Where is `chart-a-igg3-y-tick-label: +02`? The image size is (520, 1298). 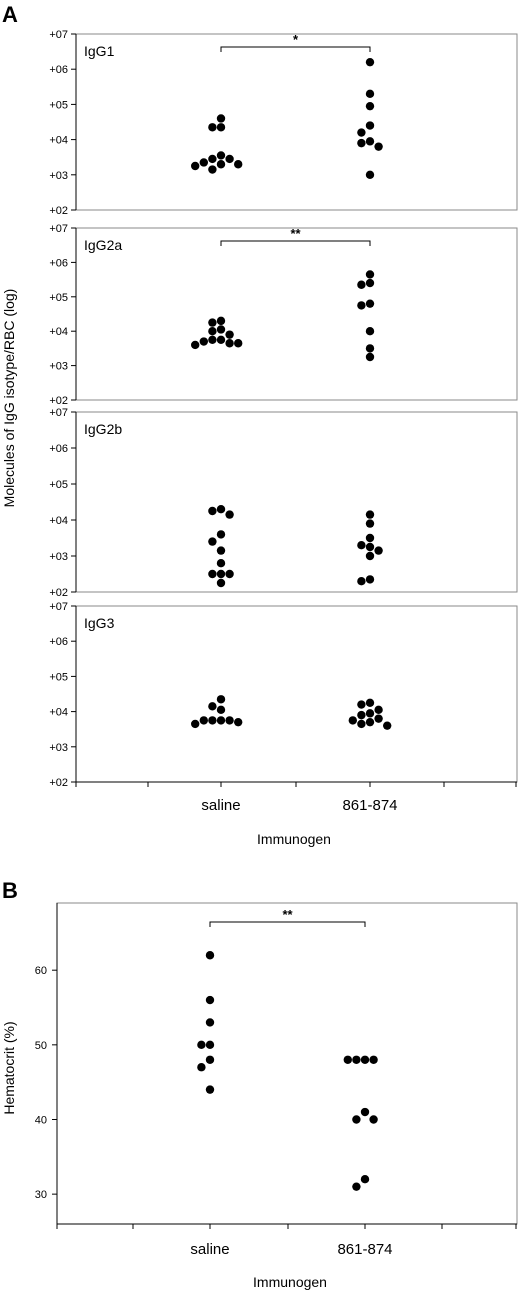
chart-a-igg3-y-tick-label: +02 is located at coordinates (58, 783).